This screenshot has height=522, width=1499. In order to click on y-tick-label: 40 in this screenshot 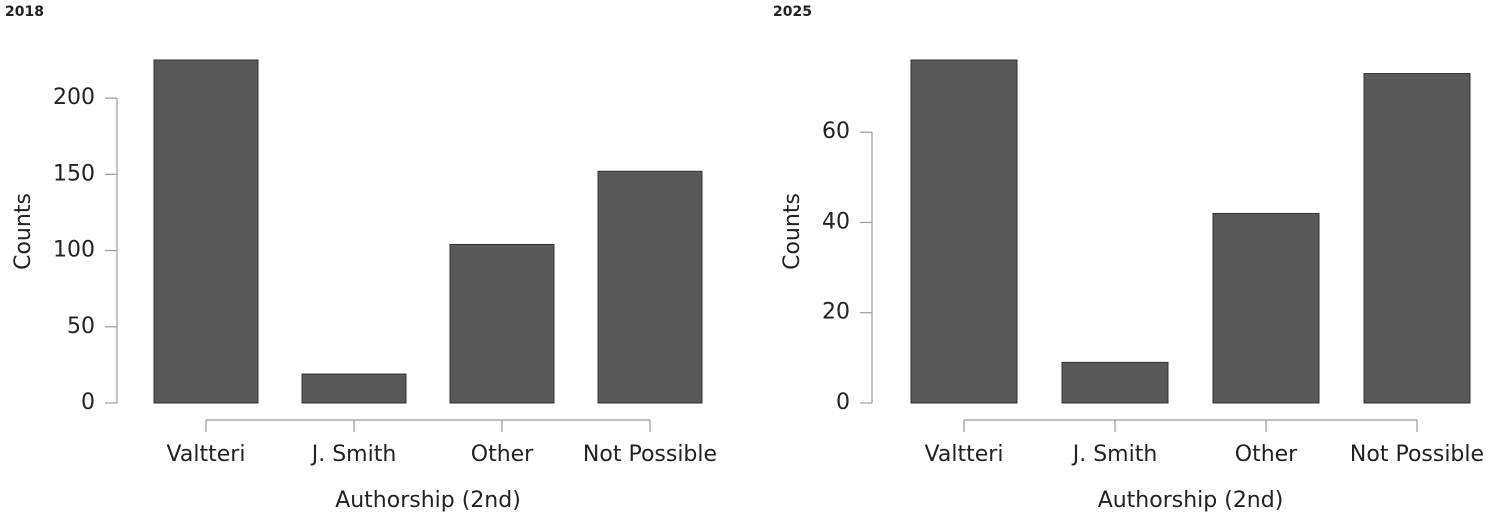, I will do `click(836, 221)`.